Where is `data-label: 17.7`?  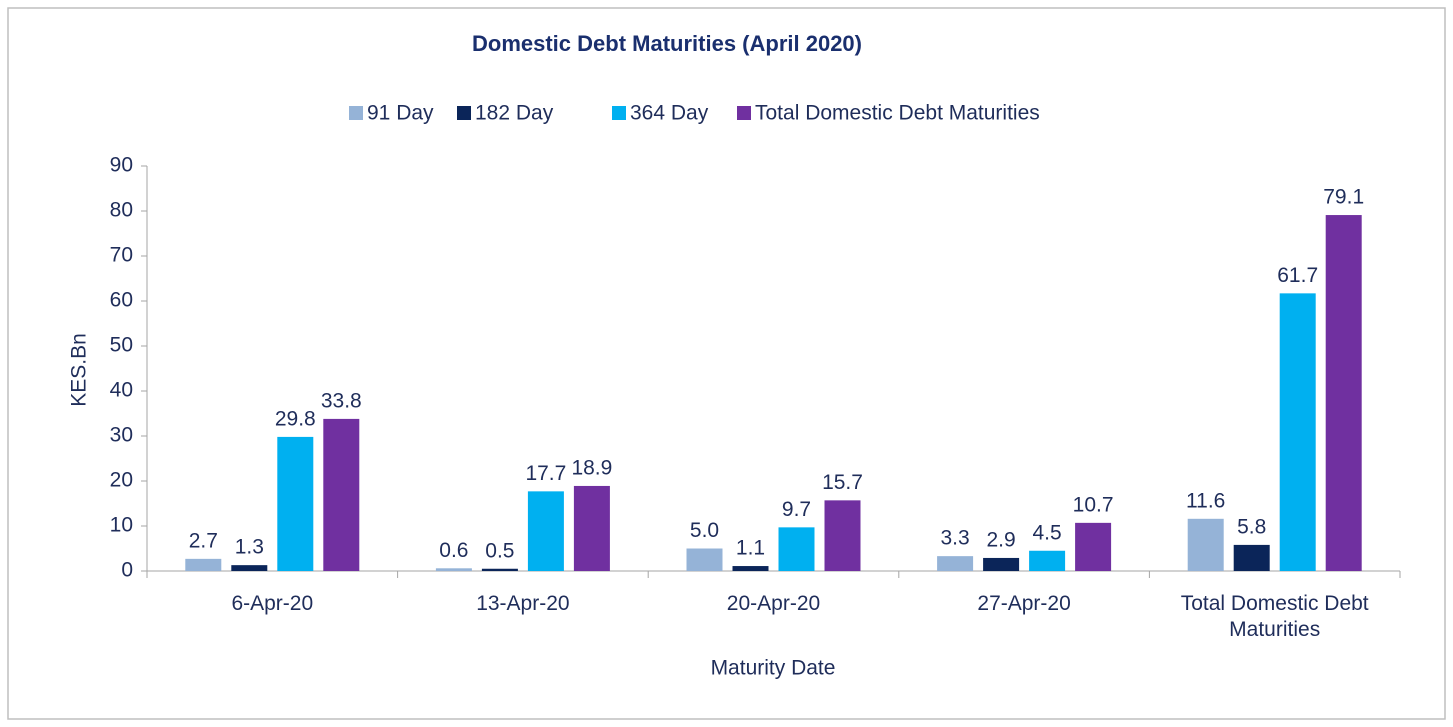
data-label: 17.7 is located at coordinates (545, 473).